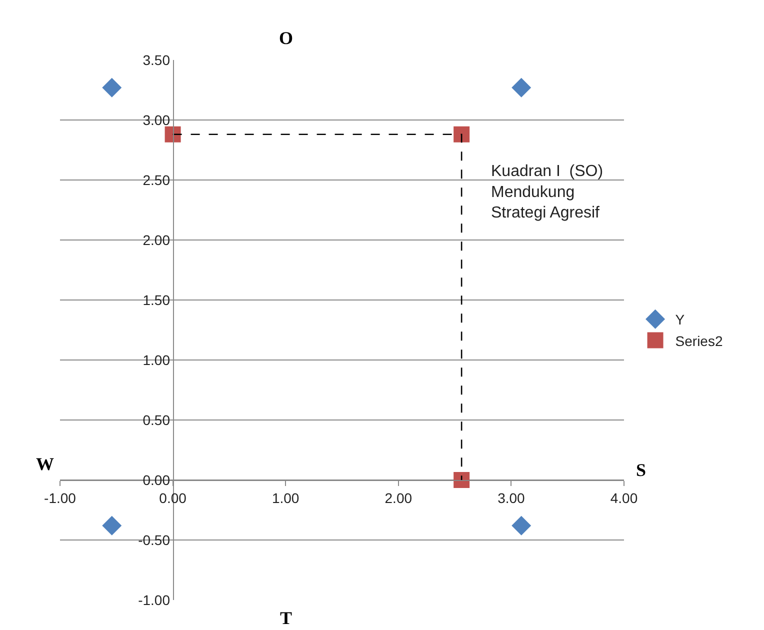  Describe the element at coordinates (156, 480) in the screenshot. I see `y-tick-label: 0.00` at that location.